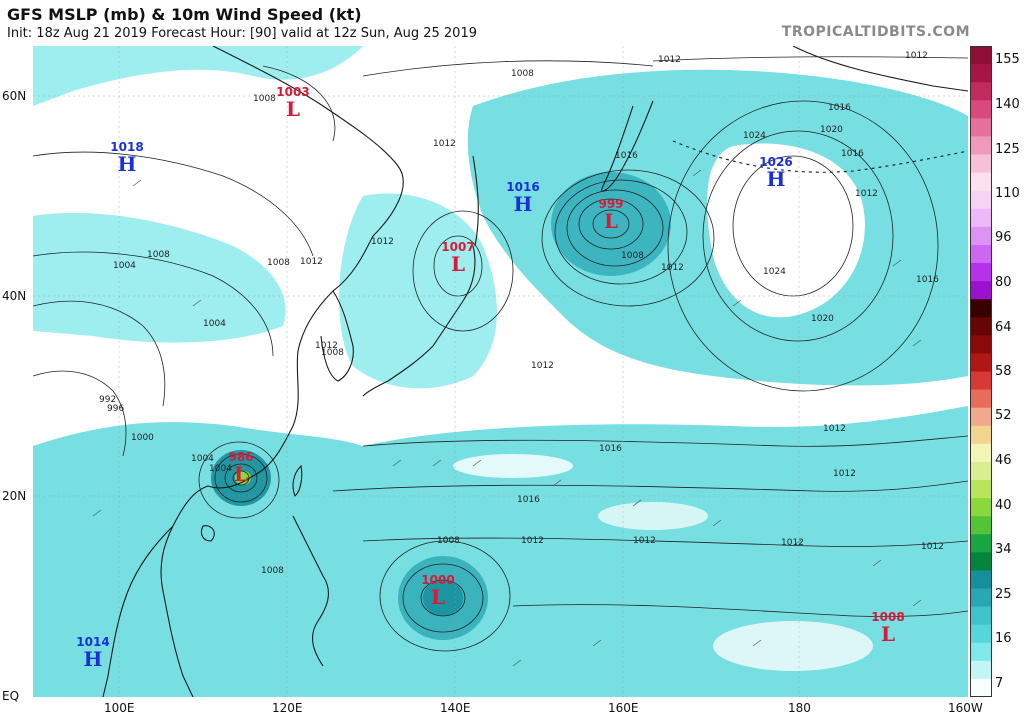  What do you see at coordinates (1007, 193) in the screenshot?
I see `colorbar-label: 110` at bounding box center [1007, 193].